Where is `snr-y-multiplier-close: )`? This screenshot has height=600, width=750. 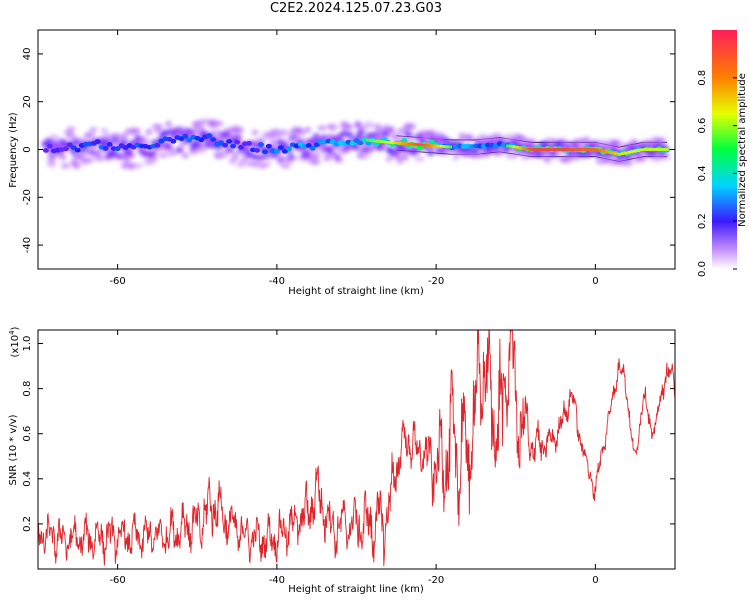 snr-y-multiplier-close: ) is located at coordinates (15, 328).